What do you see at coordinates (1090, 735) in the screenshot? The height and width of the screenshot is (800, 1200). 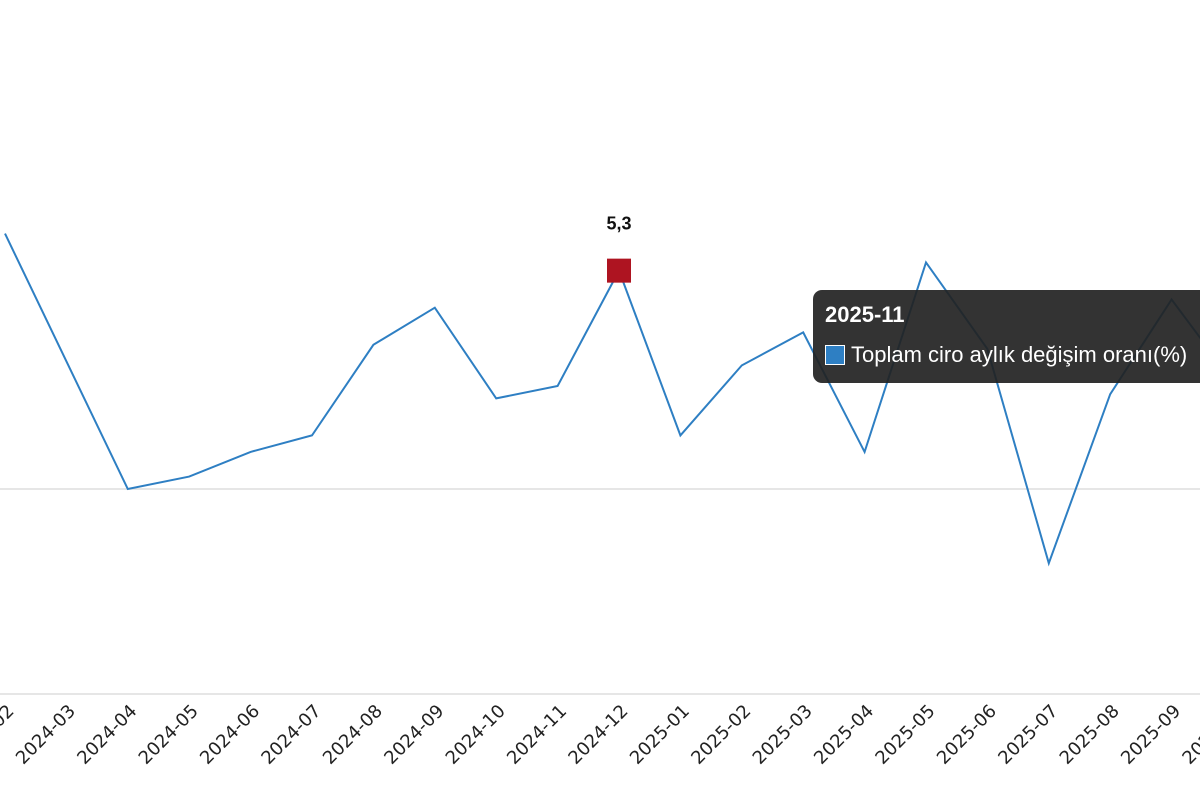 I see `x-tick-label: 2025-08` at bounding box center [1090, 735].